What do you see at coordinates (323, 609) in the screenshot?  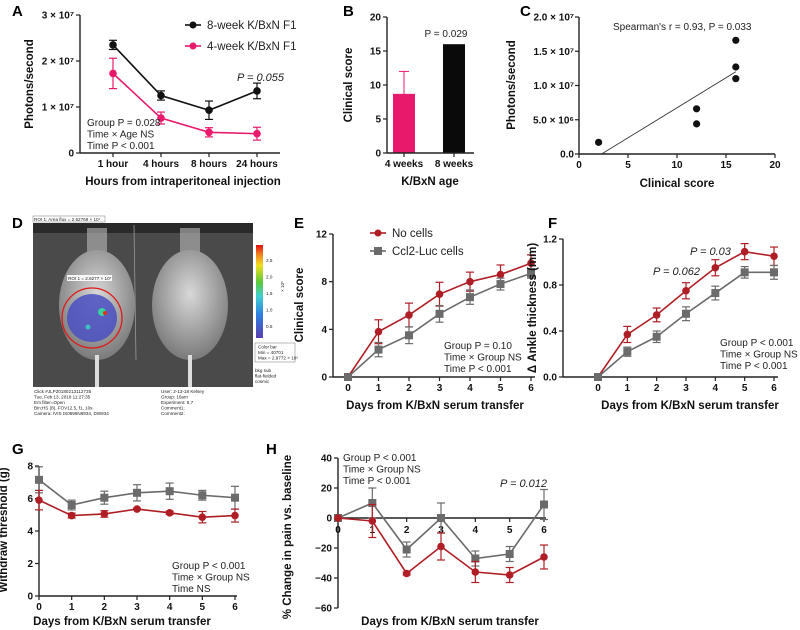 I see `y-tick-label: −60` at bounding box center [323, 609].